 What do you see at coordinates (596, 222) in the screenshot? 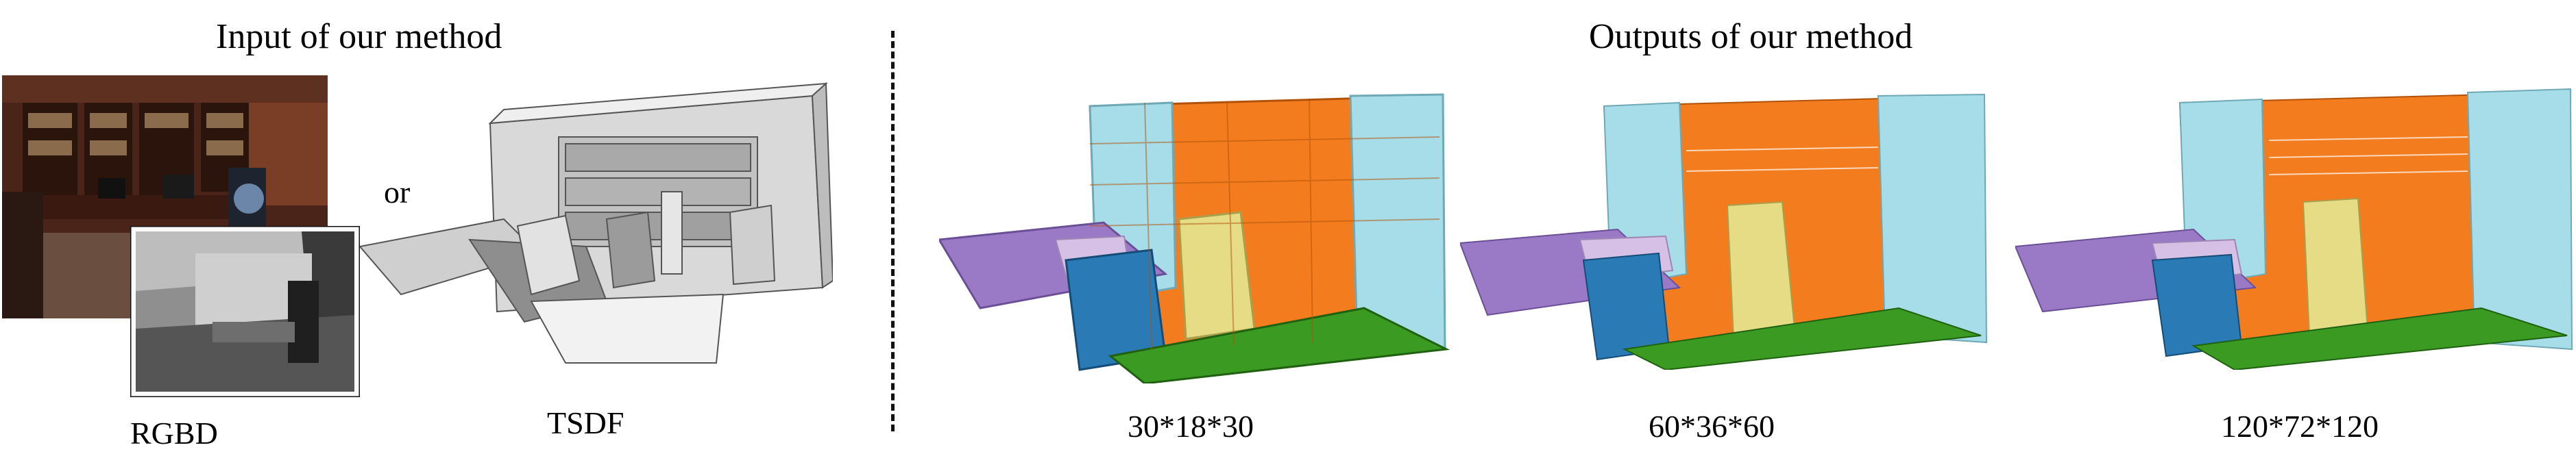
I see `tsdf-render` at bounding box center [596, 222].